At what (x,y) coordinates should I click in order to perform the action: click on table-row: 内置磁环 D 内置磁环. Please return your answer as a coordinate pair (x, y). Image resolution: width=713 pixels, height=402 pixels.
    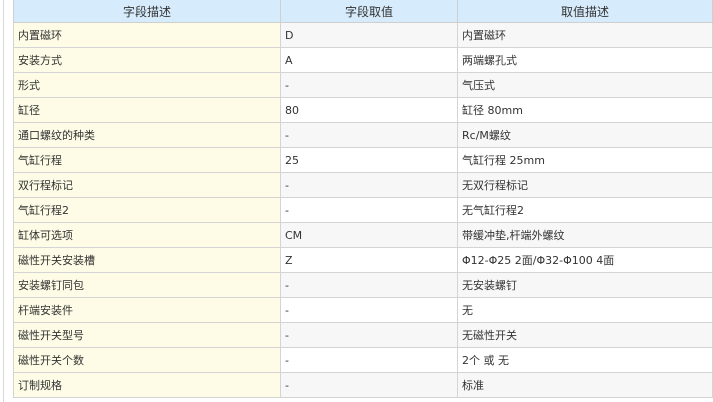
    Looking at the image, I should click on (363, 35).